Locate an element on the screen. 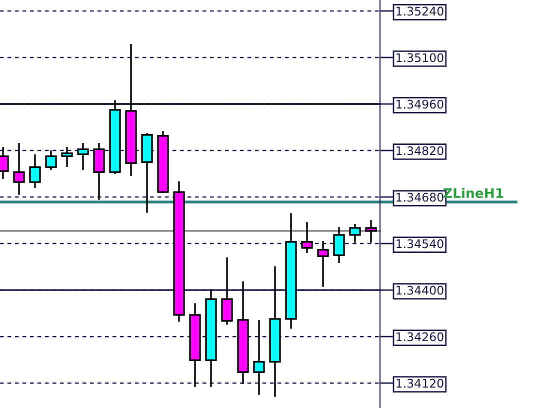  y-tick-label: 1.34820 is located at coordinates (420, 151).